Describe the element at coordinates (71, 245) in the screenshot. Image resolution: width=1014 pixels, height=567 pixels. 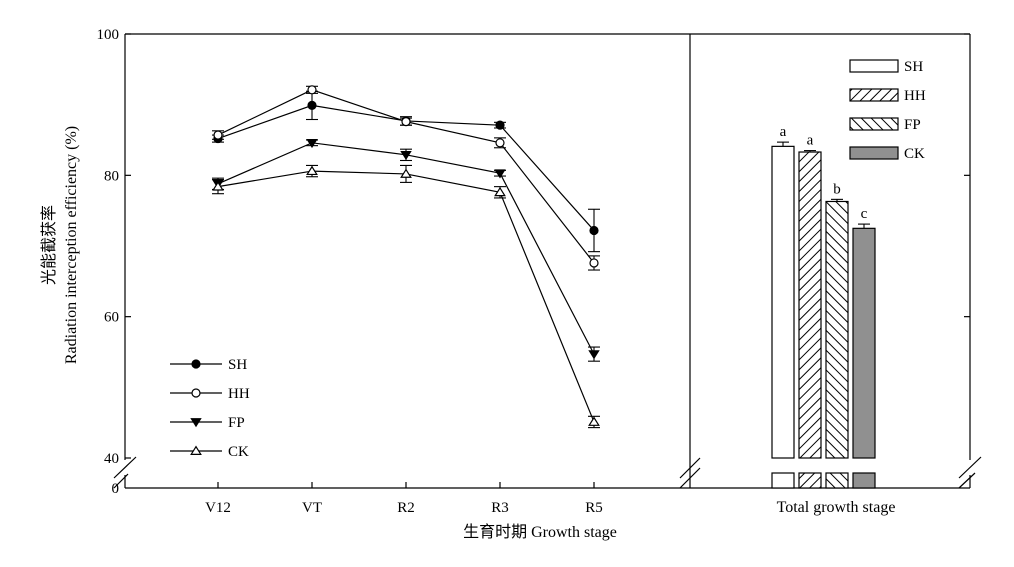
I see `y-axis-title: Radiation interception efficiency (%)` at that location.